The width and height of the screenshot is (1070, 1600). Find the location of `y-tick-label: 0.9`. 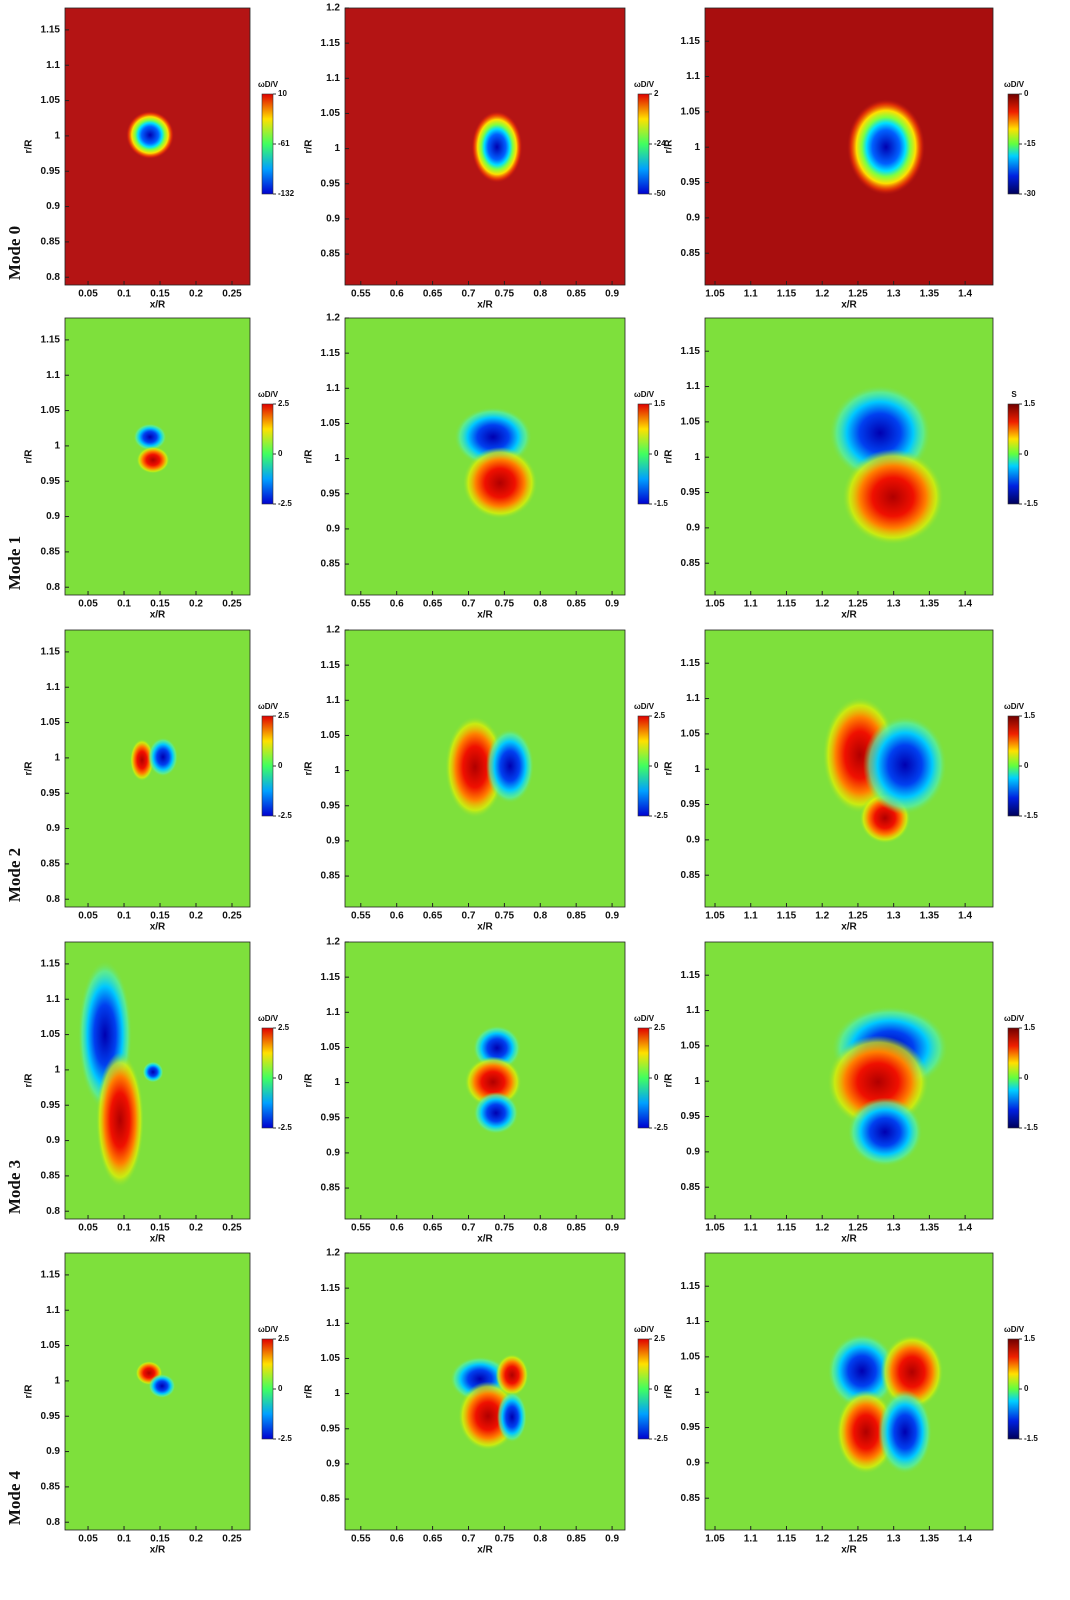

y-tick-label: 0.9 is located at coordinates (693, 1152).